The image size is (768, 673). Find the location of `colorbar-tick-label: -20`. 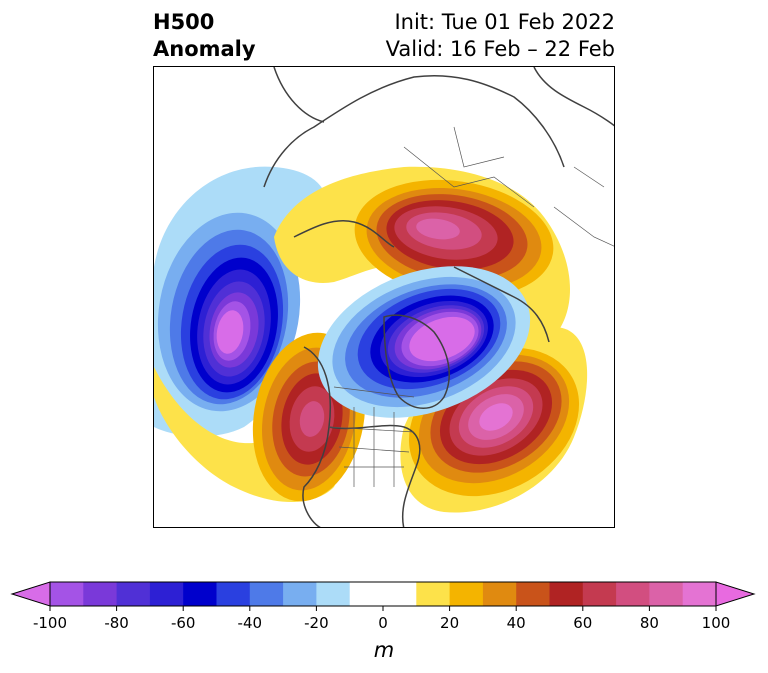

colorbar-tick-label: -20 is located at coordinates (316, 623).